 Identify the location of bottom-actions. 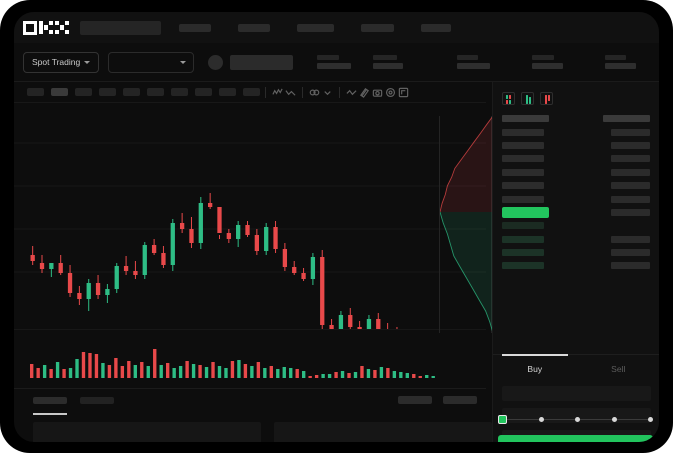
(437, 400).